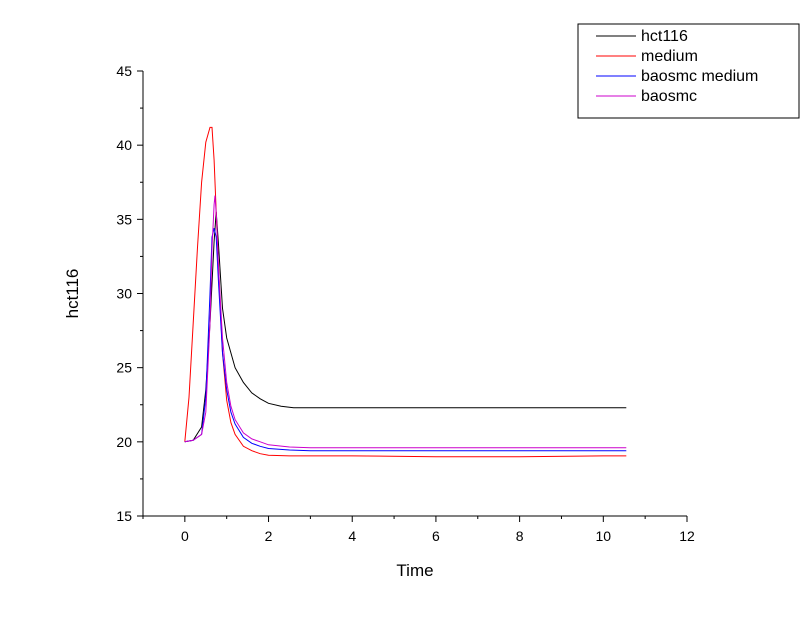 Image resolution: width=800 pixels, height=619 pixels. Describe the element at coordinates (414, 570) in the screenshot. I see `x-axis-title: Time` at that location.